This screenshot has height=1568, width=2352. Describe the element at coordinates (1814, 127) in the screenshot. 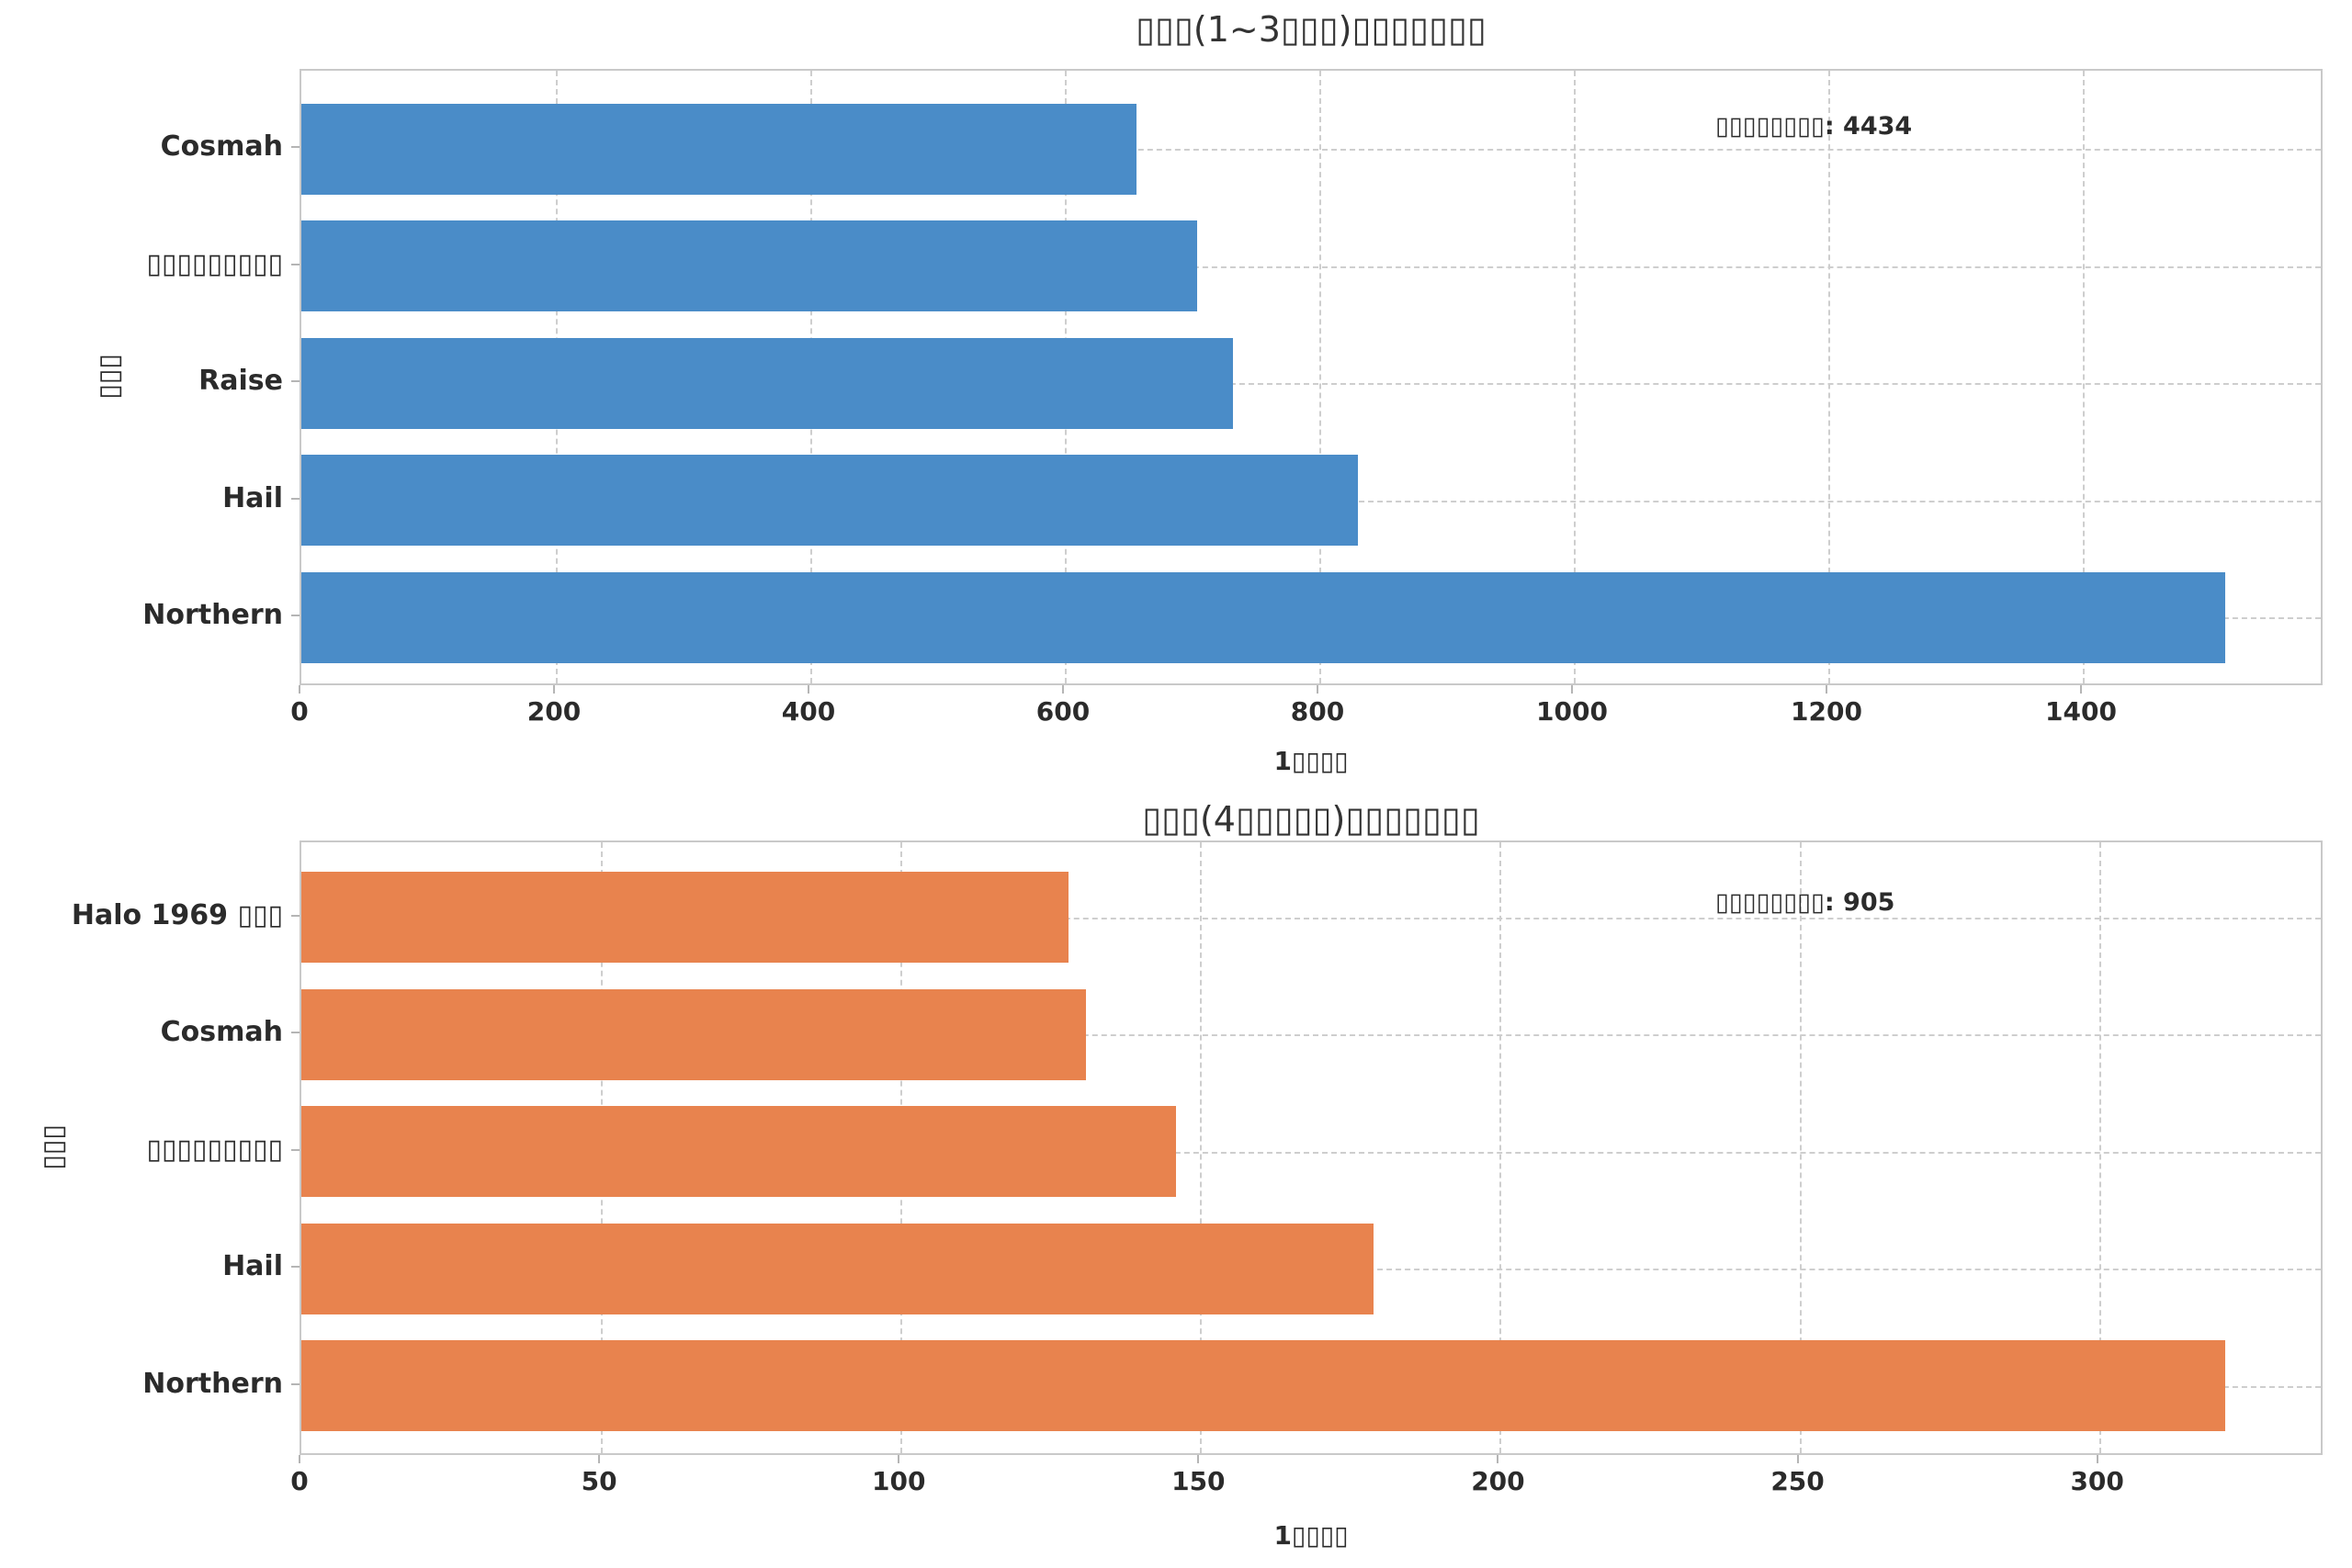

I see `top-total-annotation: ▯▯▯▯▯▯▯▯: 4434` at that location.